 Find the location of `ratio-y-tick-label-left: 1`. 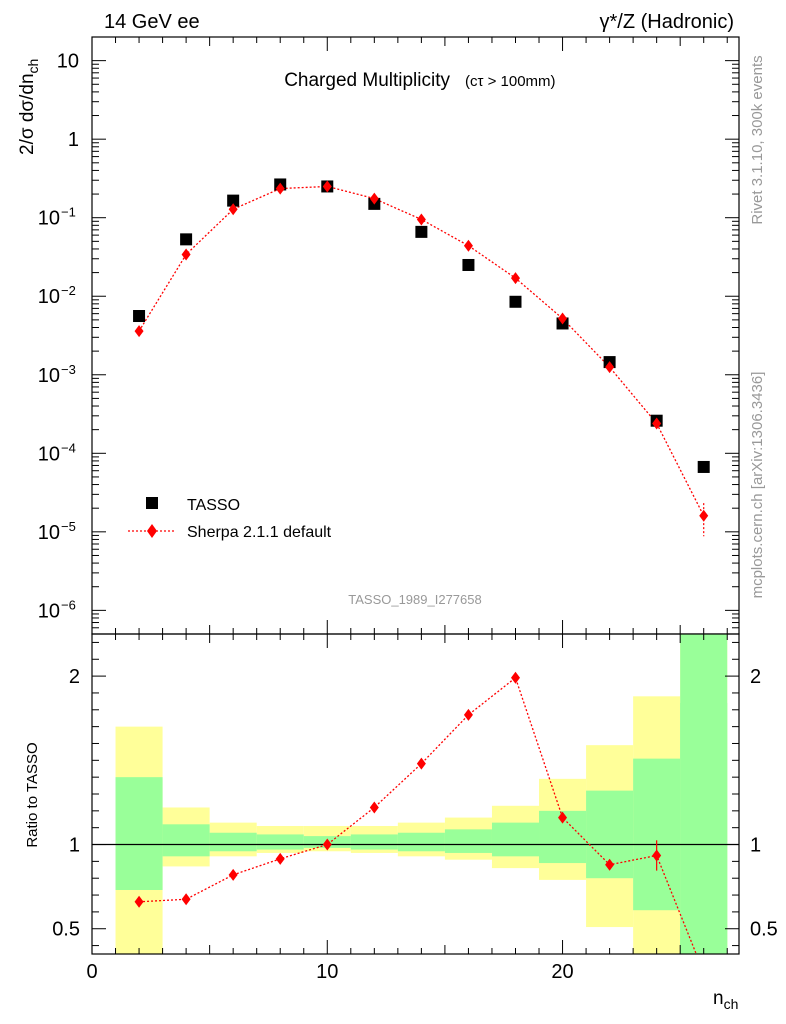

ratio-y-tick-label-left: 1 is located at coordinates (74, 846).